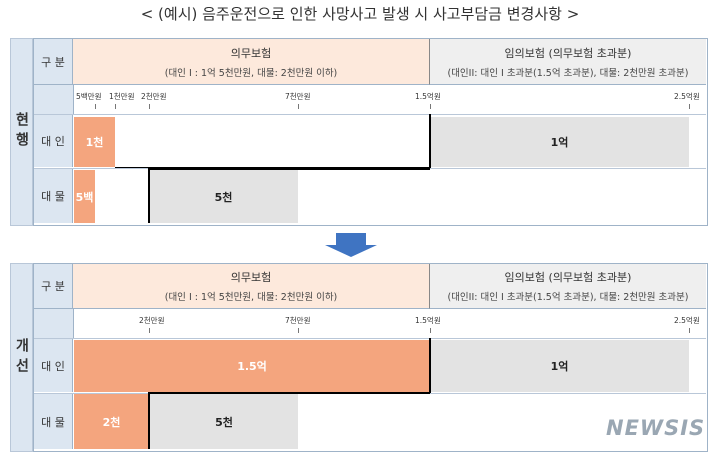 The height and width of the screenshot is (457, 720). Describe the element at coordinates (430, 366) in the screenshot. I see `improved-person-boundary` at that location.